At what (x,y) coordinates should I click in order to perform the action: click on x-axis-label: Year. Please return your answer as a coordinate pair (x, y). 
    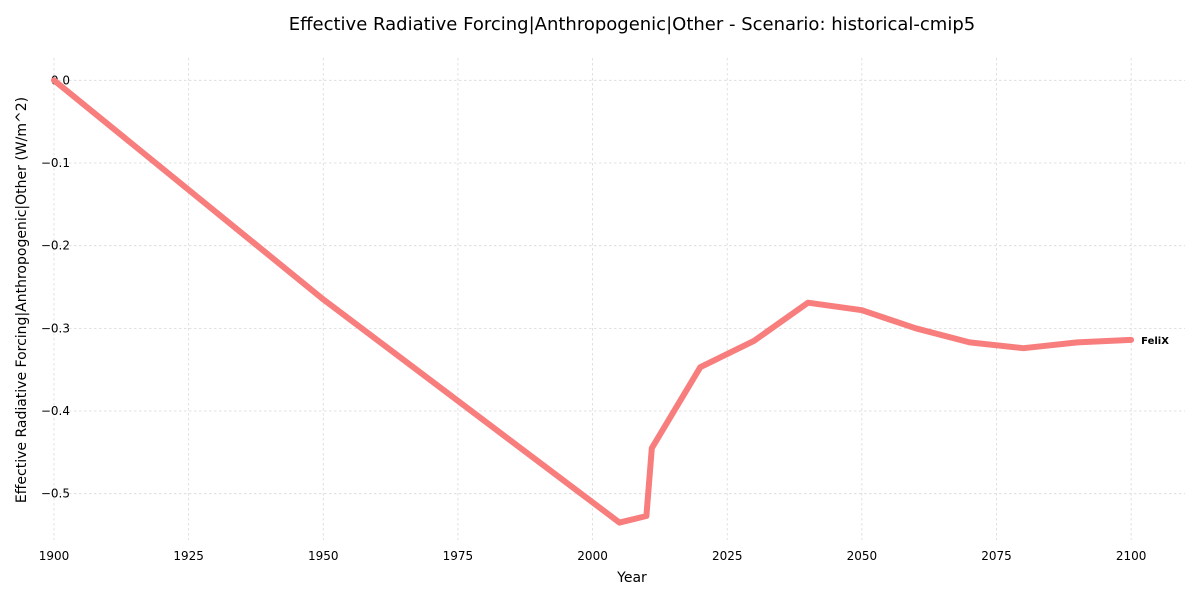
    Looking at the image, I should click on (631, 578).